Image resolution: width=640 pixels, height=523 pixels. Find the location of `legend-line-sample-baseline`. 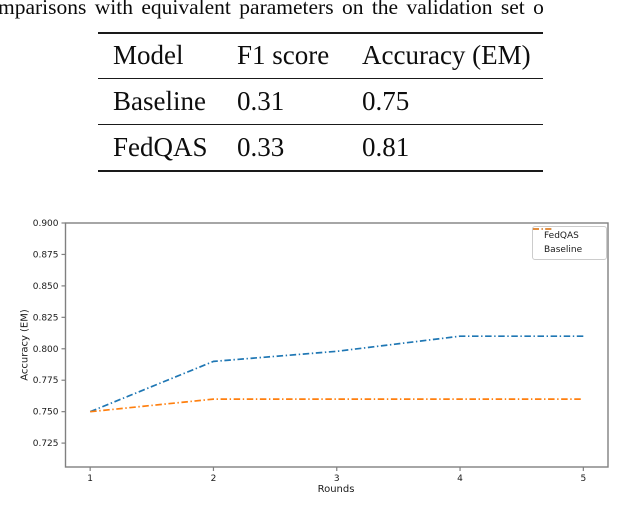

legend-line-sample-baseline is located at coordinates (543, 229).